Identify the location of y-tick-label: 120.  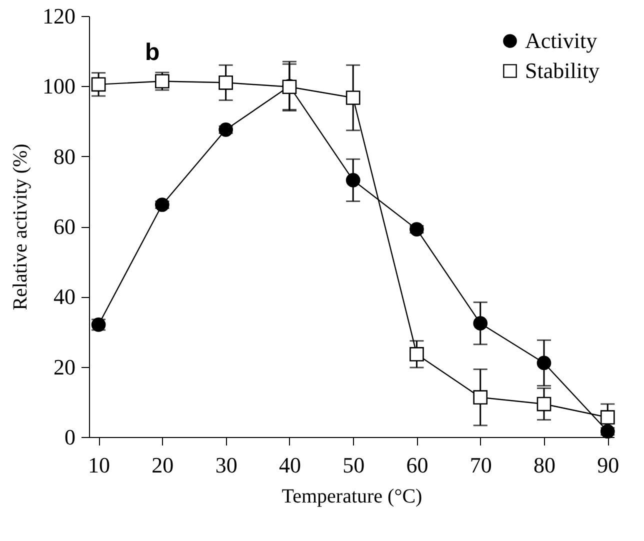
(59, 16).